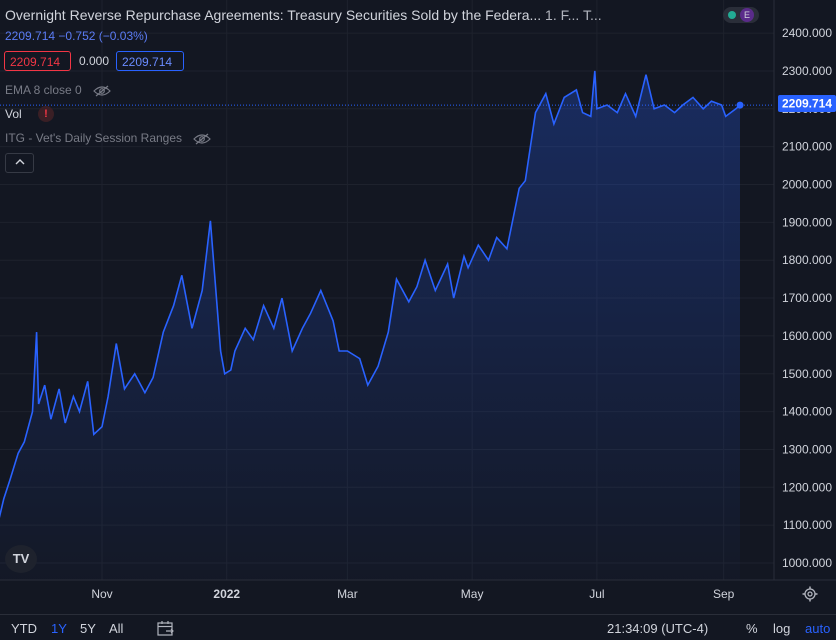  Describe the element at coordinates (807, 374) in the screenshot. I see `y-tick-label: 1500.000` at that location.